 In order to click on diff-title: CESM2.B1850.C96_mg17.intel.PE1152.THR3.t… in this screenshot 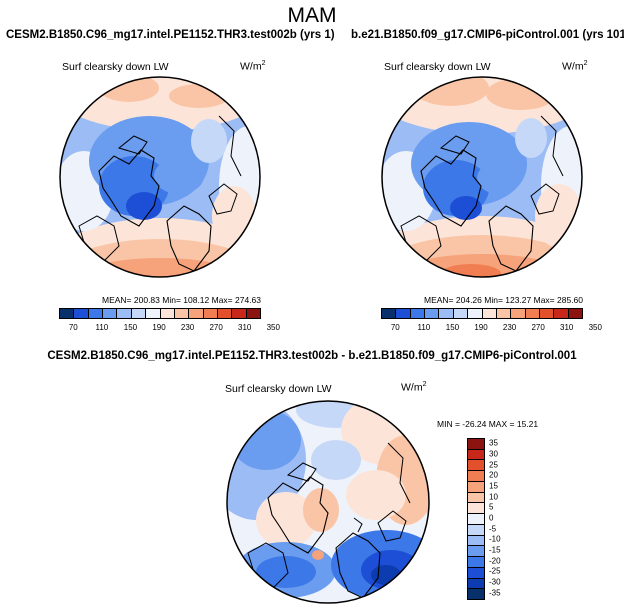, I will do `click(312, 356)`.